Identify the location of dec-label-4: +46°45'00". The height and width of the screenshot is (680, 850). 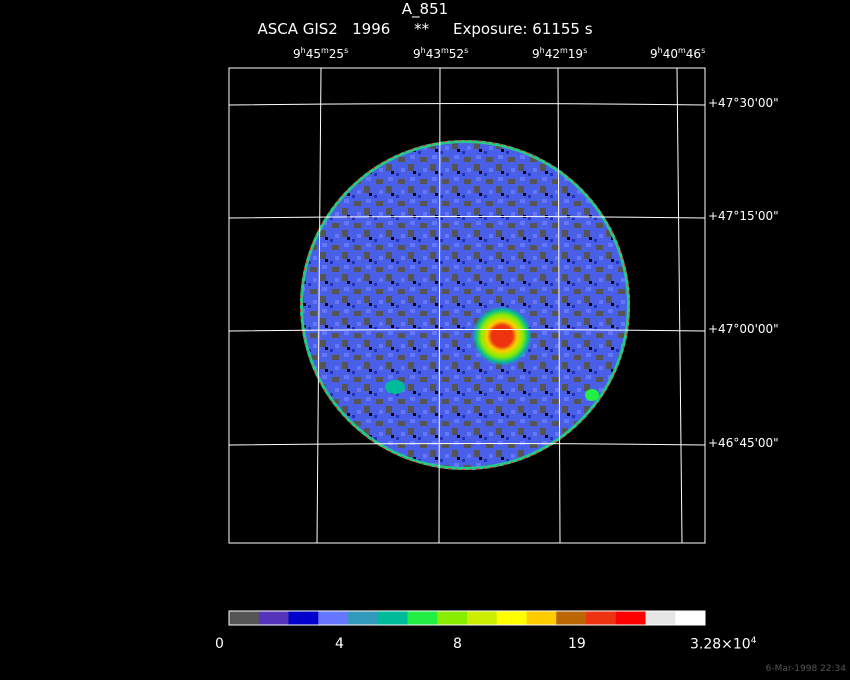
(743, 443).